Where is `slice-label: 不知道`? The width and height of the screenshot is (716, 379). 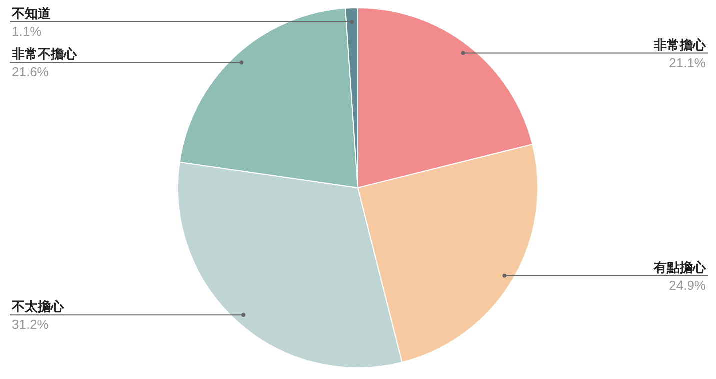 slice-label: 不知道 is located at coordinates (31, 13).